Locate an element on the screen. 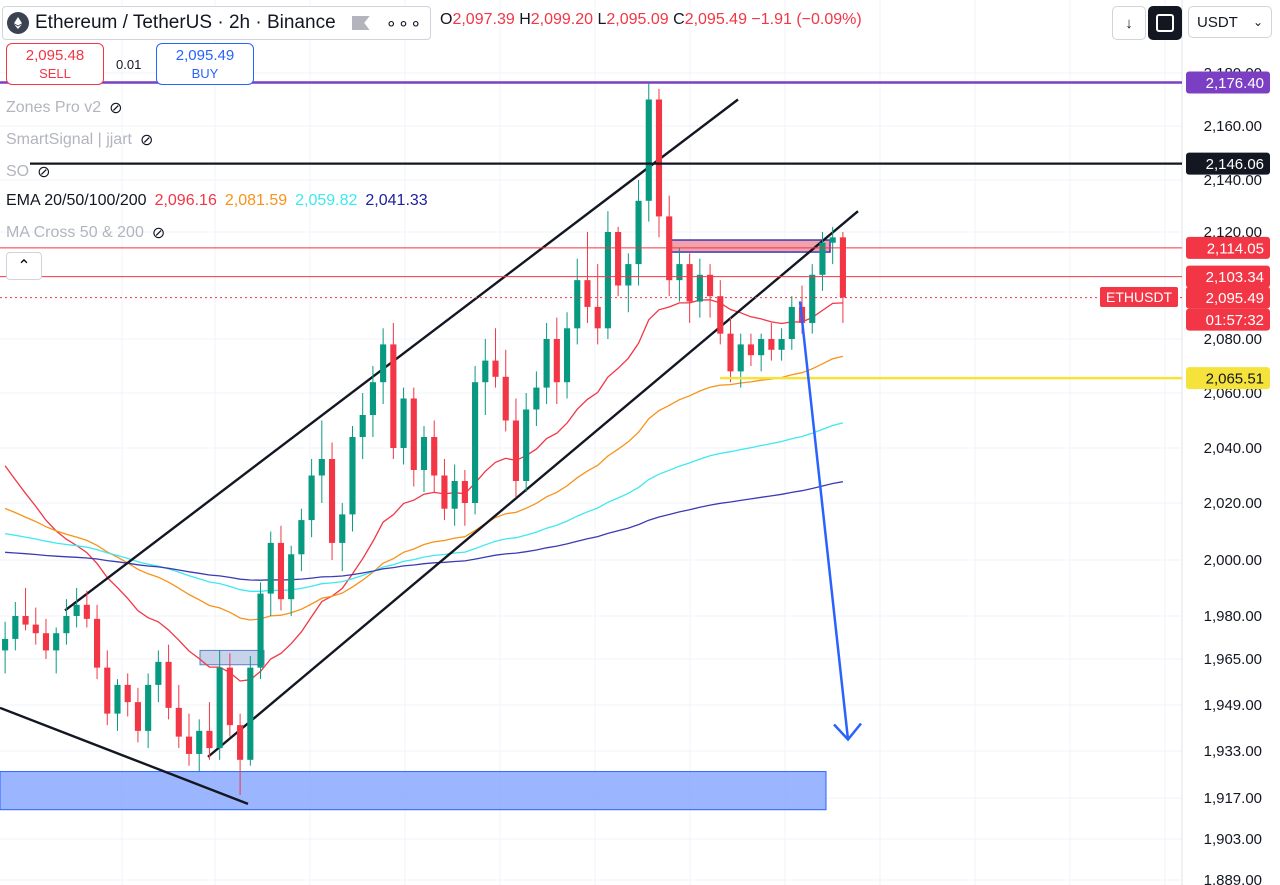  download-button: ↓ is located at coordinates (1129, 23).